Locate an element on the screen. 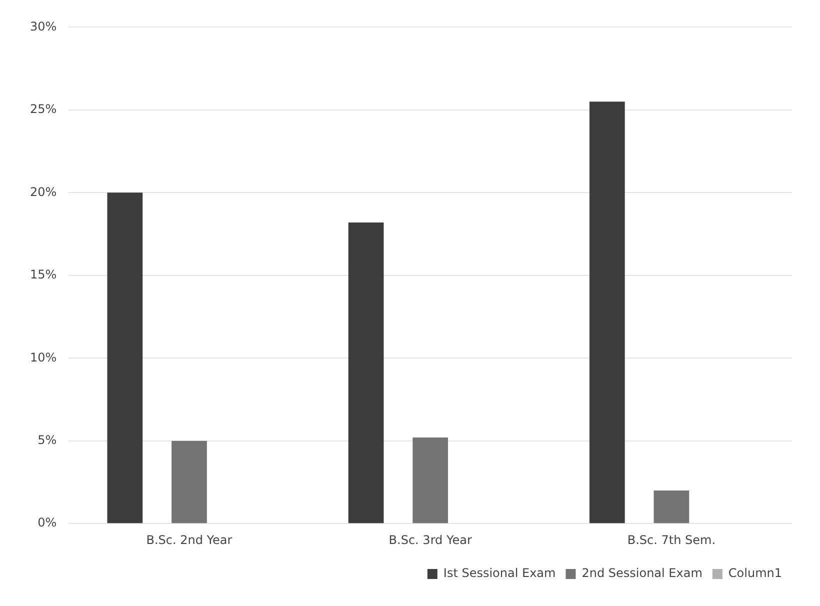  y-tick-label: 15% is located at coordinates (43, 275).